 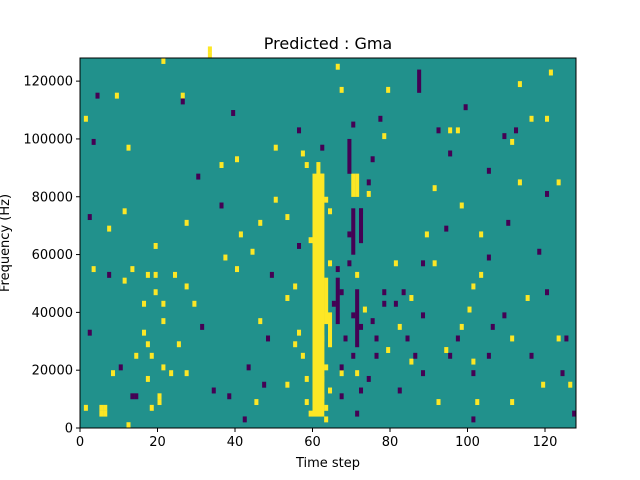 What do you see at coordinates (52, 197) in the screenshot?
I see `y-tick-label: 80000` at bounding box center [52, 197].